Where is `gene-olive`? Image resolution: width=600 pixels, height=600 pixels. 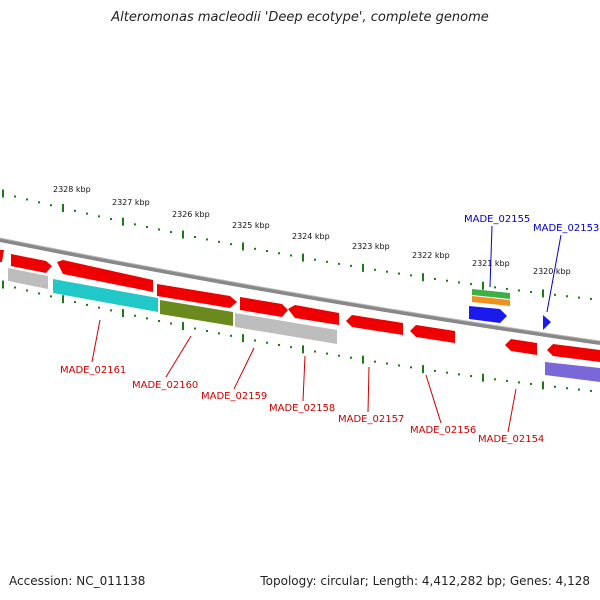
gene-olive is located at coordinates (196, 313).